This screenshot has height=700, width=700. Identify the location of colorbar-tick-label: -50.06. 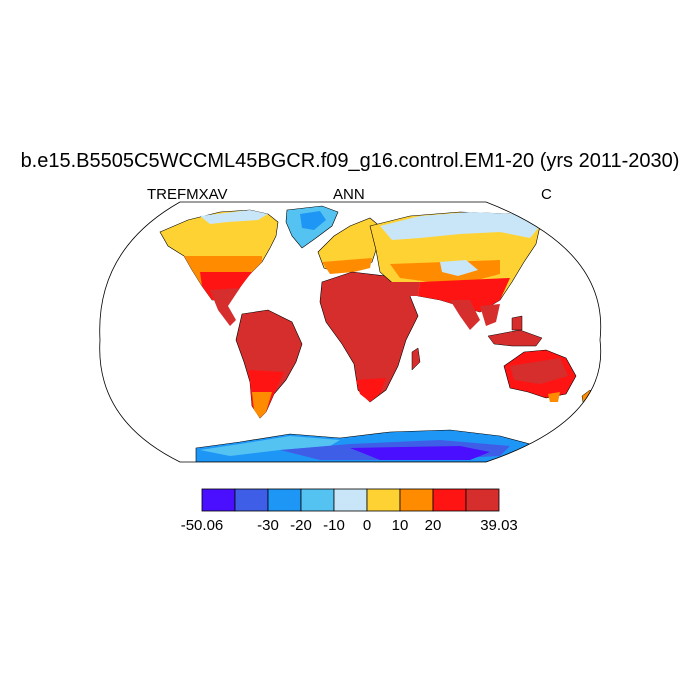
(202, 525).